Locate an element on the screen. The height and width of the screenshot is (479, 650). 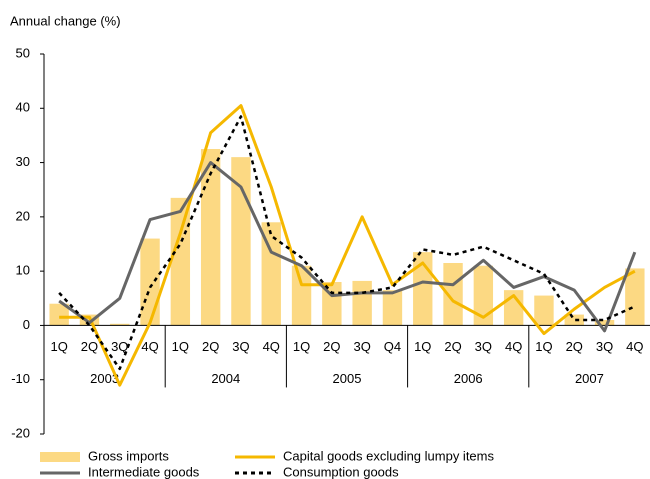
y-tick-label: 40 is located at coordinates (23, 107).